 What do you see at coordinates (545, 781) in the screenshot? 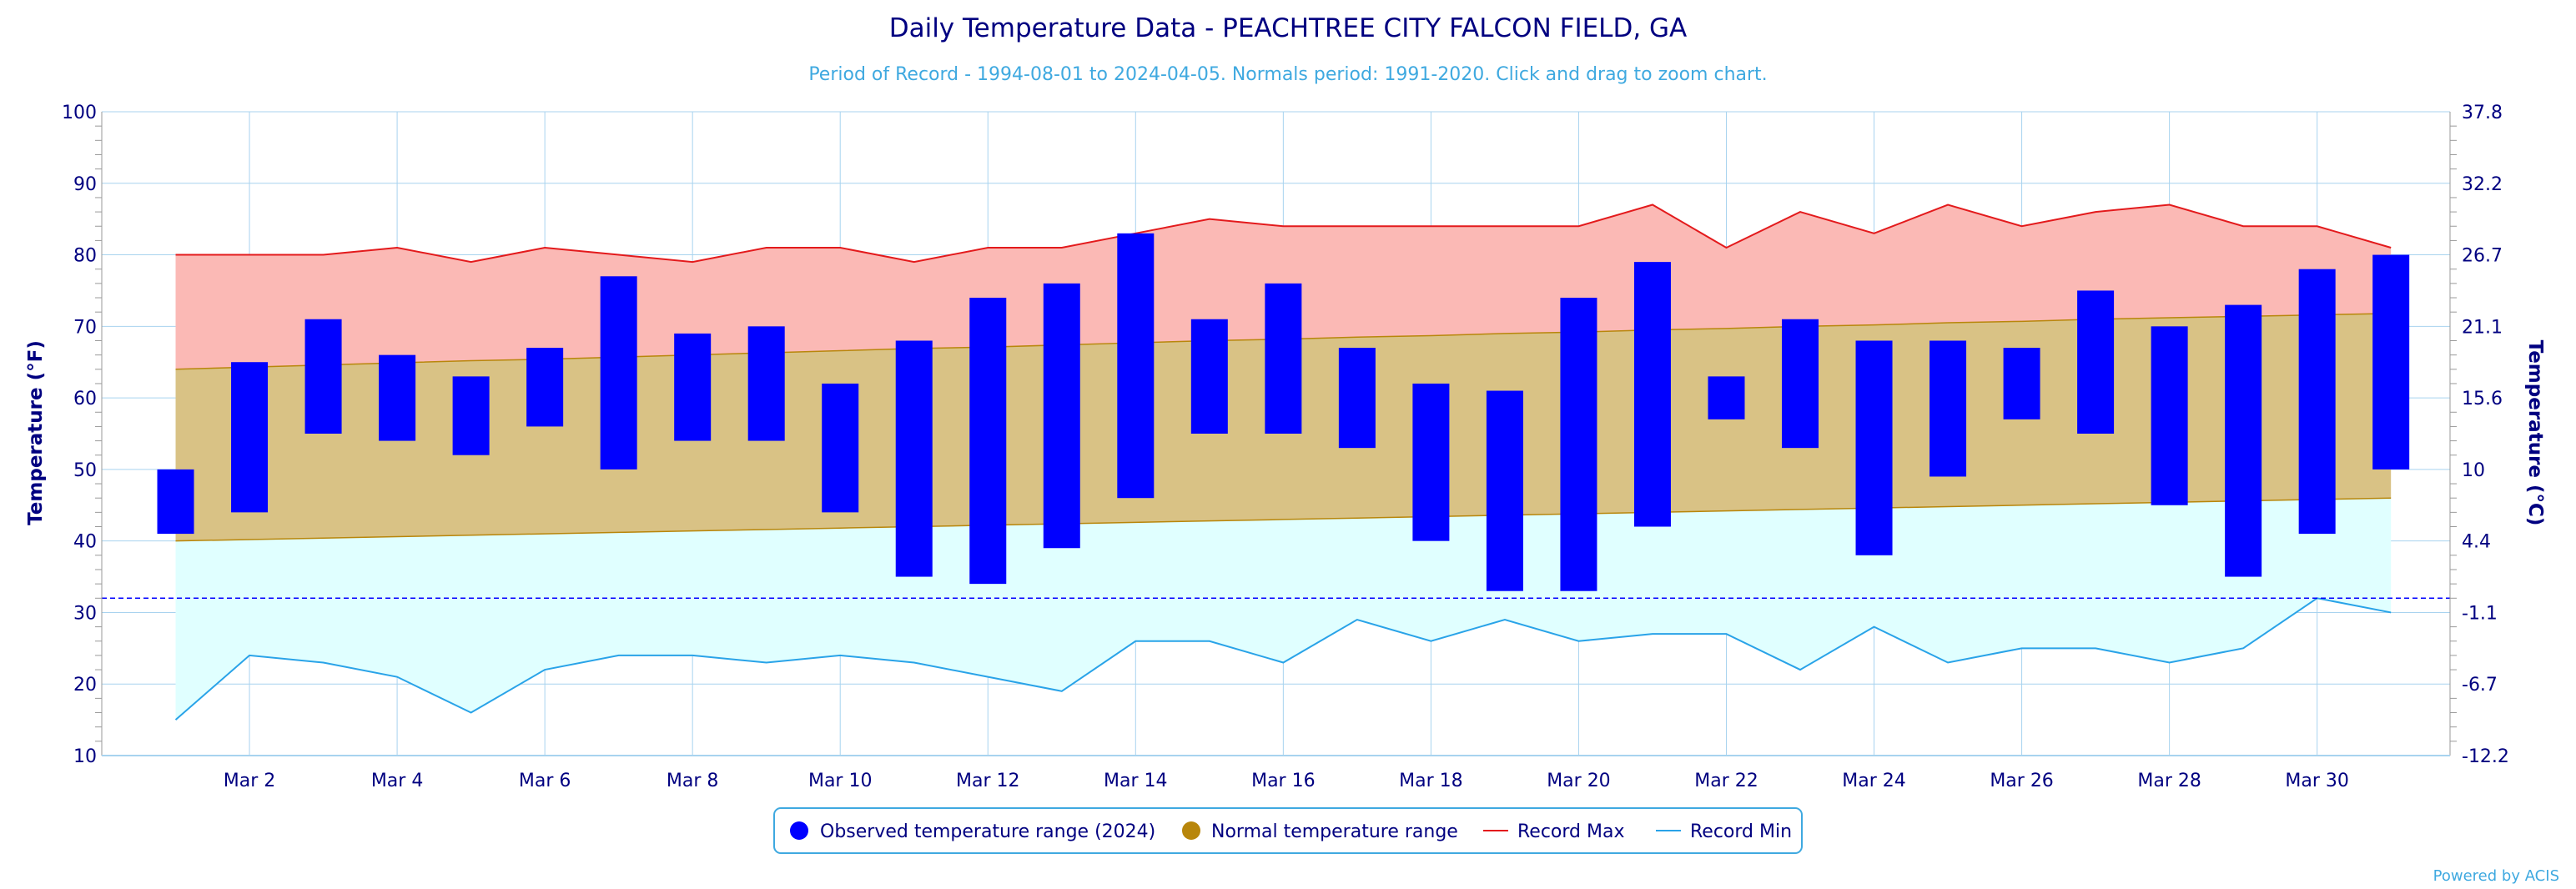
I see `x-tick-label: Mar 6` at bounding box center [545, 781].